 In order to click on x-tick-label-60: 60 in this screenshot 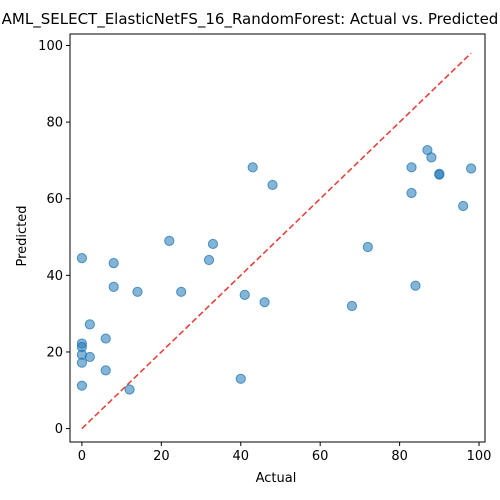, I will do `click(320, 456)`.